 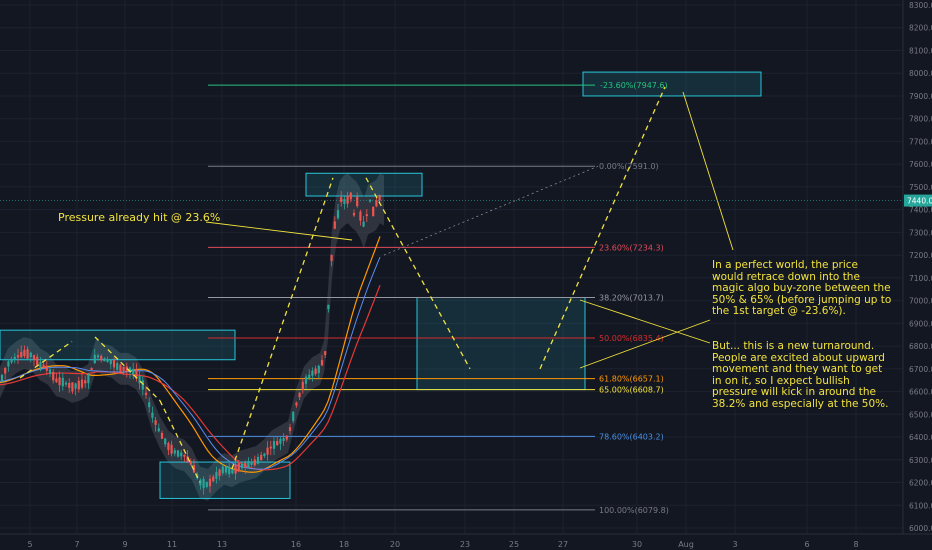 What do you see at coordinates (631, 379) in the screenshot?
I see `fib-label: 61.80%(6657.1)` at bounding box center [631, 379].